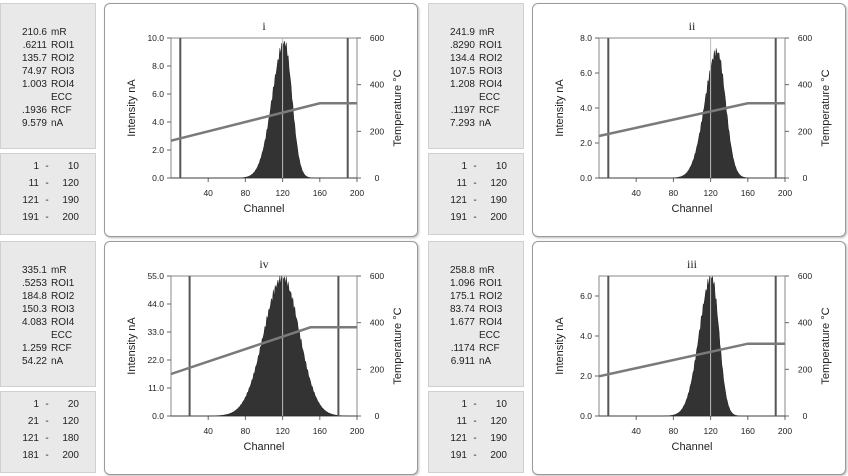 This screenshot has height=476, width=848. I want to click on channel-to: 10, so click(501, 166).